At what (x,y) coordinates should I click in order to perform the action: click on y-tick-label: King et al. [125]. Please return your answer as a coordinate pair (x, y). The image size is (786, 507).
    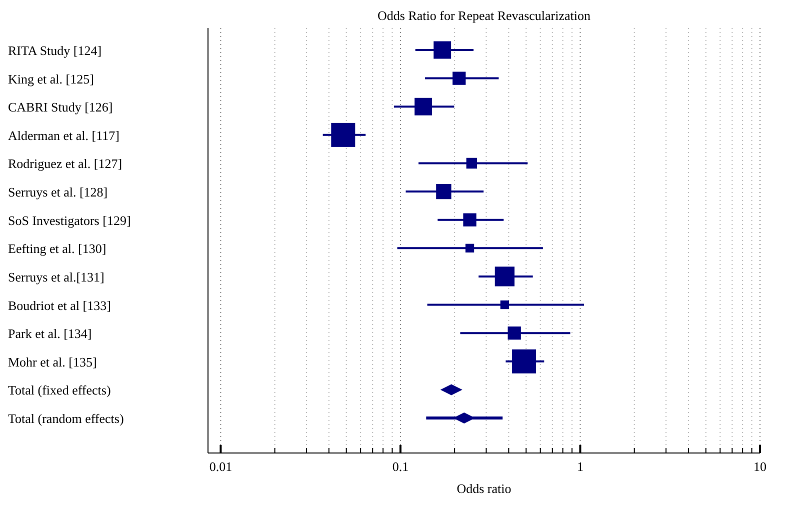
    Looking at the image, I should click on (51, 78).